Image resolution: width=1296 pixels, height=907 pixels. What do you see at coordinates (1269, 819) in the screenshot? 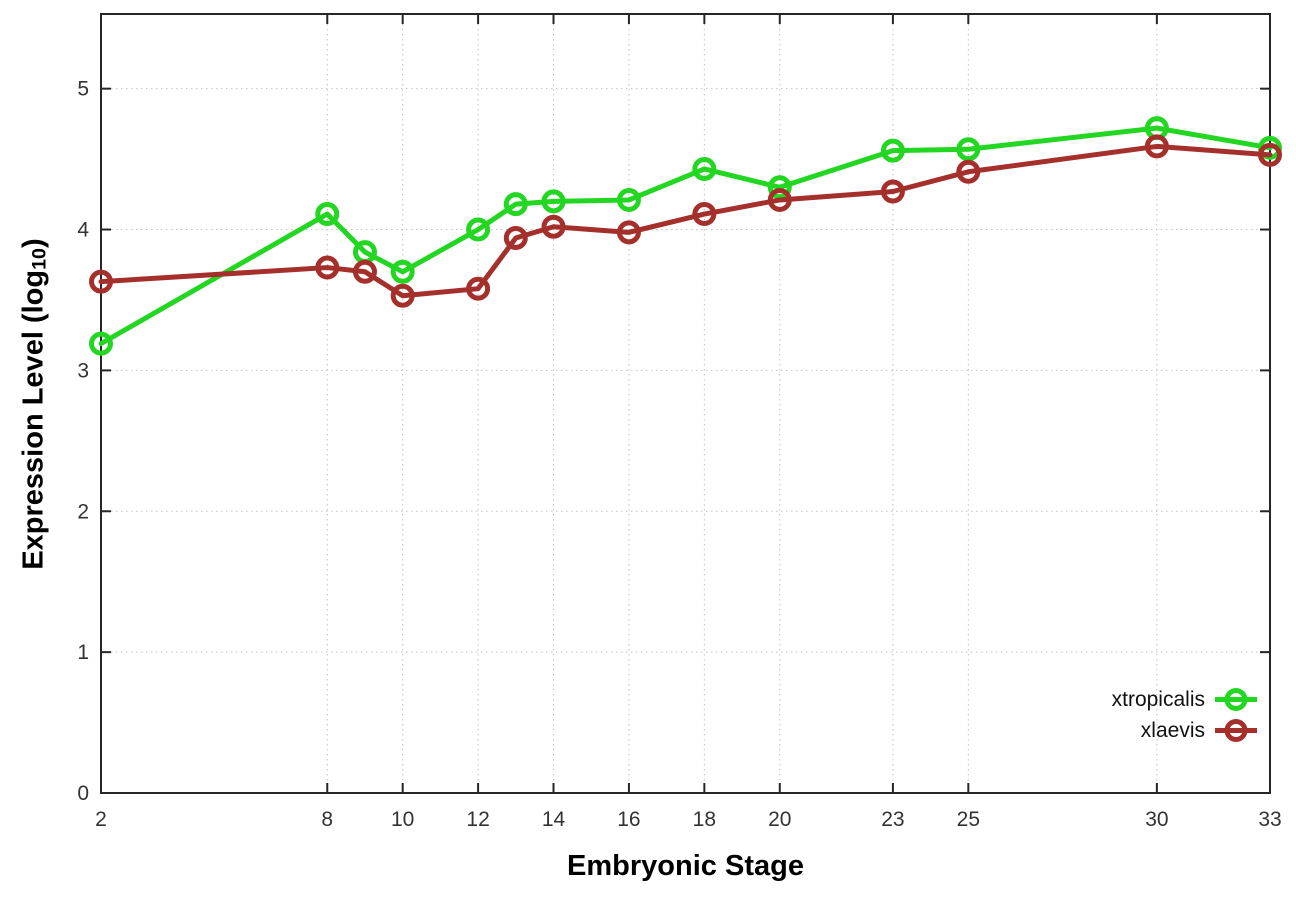
I see `x-tick-label: 33` at bounding box center [1269, 819].